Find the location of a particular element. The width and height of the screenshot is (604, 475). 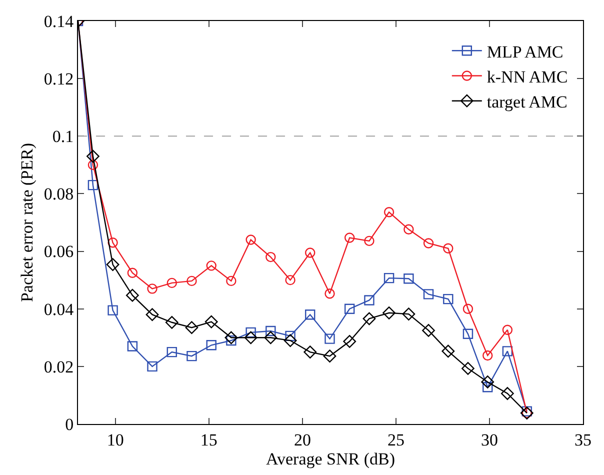

y-tick-label: 0.14 is located at coordinates (59, 21).